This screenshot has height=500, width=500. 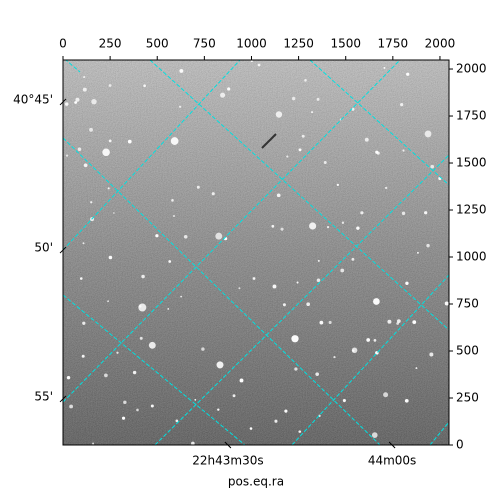 What do you see at coordinates (393, 44) in the screenshot?
I see `x-tick-label: 1750` at bounding box center [393, 44].